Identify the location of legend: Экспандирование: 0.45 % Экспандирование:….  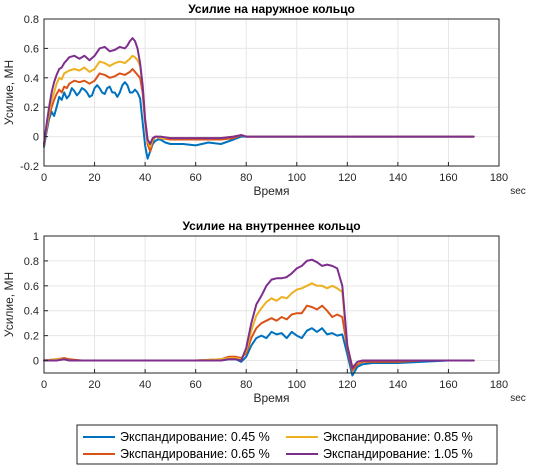
(287, 444).